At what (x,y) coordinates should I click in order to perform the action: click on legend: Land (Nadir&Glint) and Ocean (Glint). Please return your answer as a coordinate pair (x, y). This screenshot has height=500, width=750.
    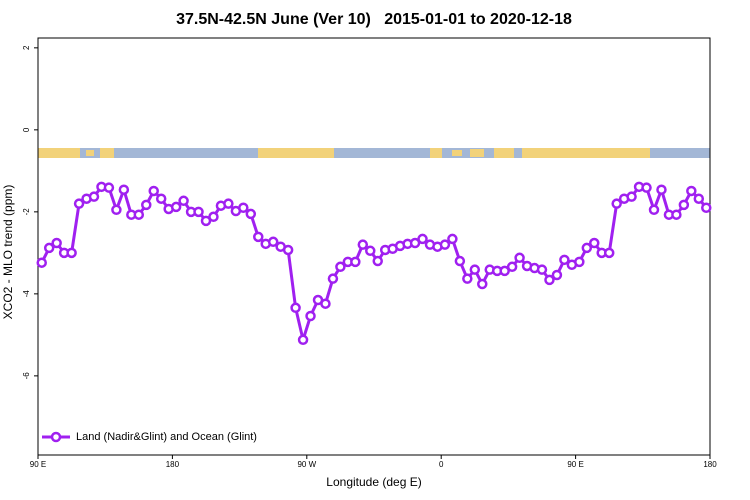
    Looking at the image, I should click on (149, 437).